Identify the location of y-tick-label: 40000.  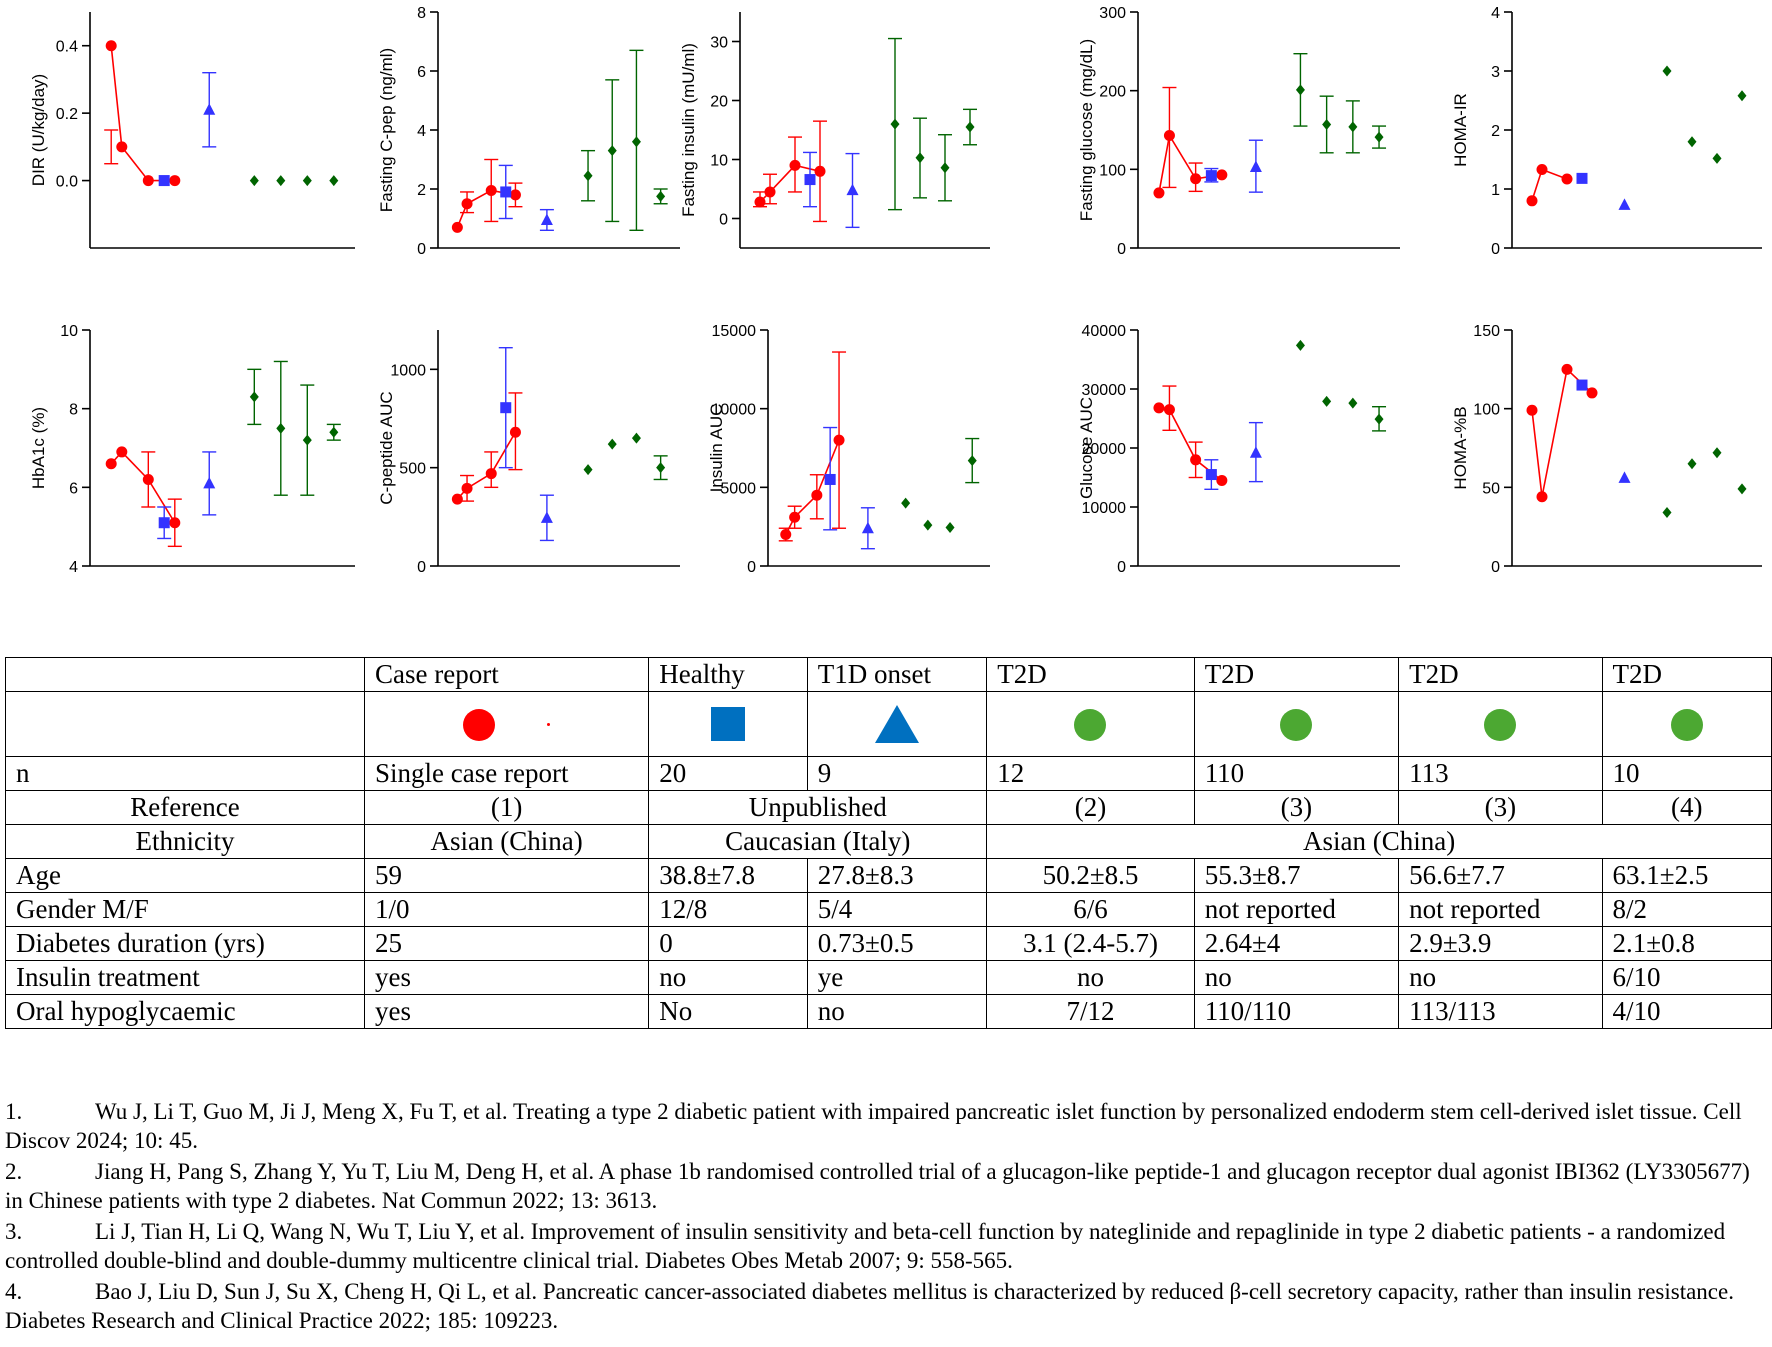
(1104, 331).